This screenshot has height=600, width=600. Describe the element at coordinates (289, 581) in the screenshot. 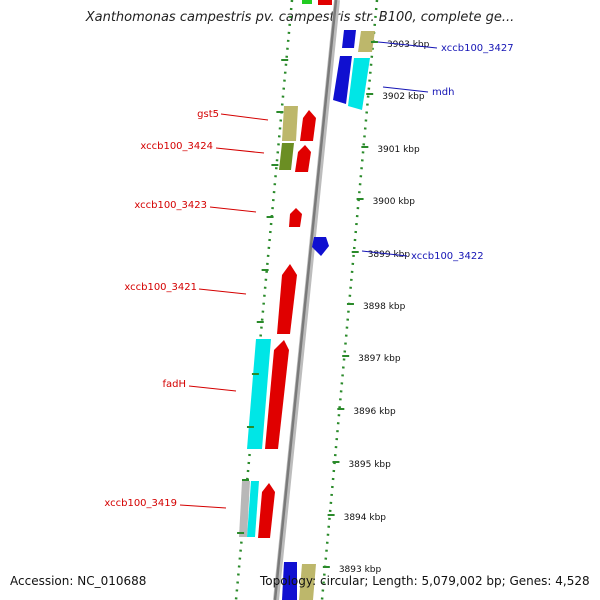

I see `gene-clipped-bottom-blue` at that location.